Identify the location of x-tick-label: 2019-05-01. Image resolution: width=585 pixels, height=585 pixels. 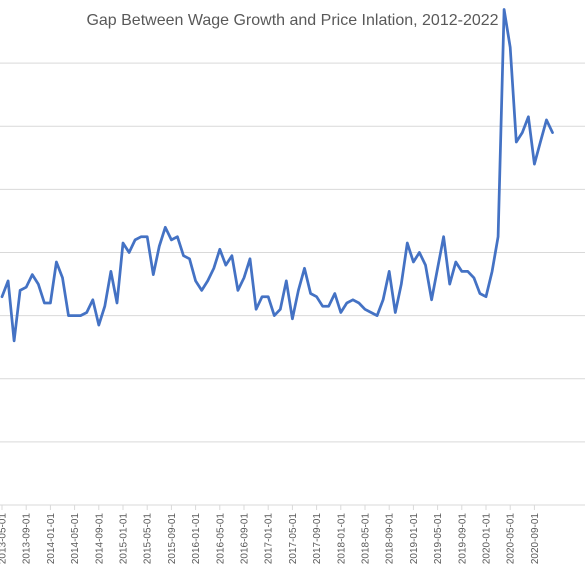
(438, 539).